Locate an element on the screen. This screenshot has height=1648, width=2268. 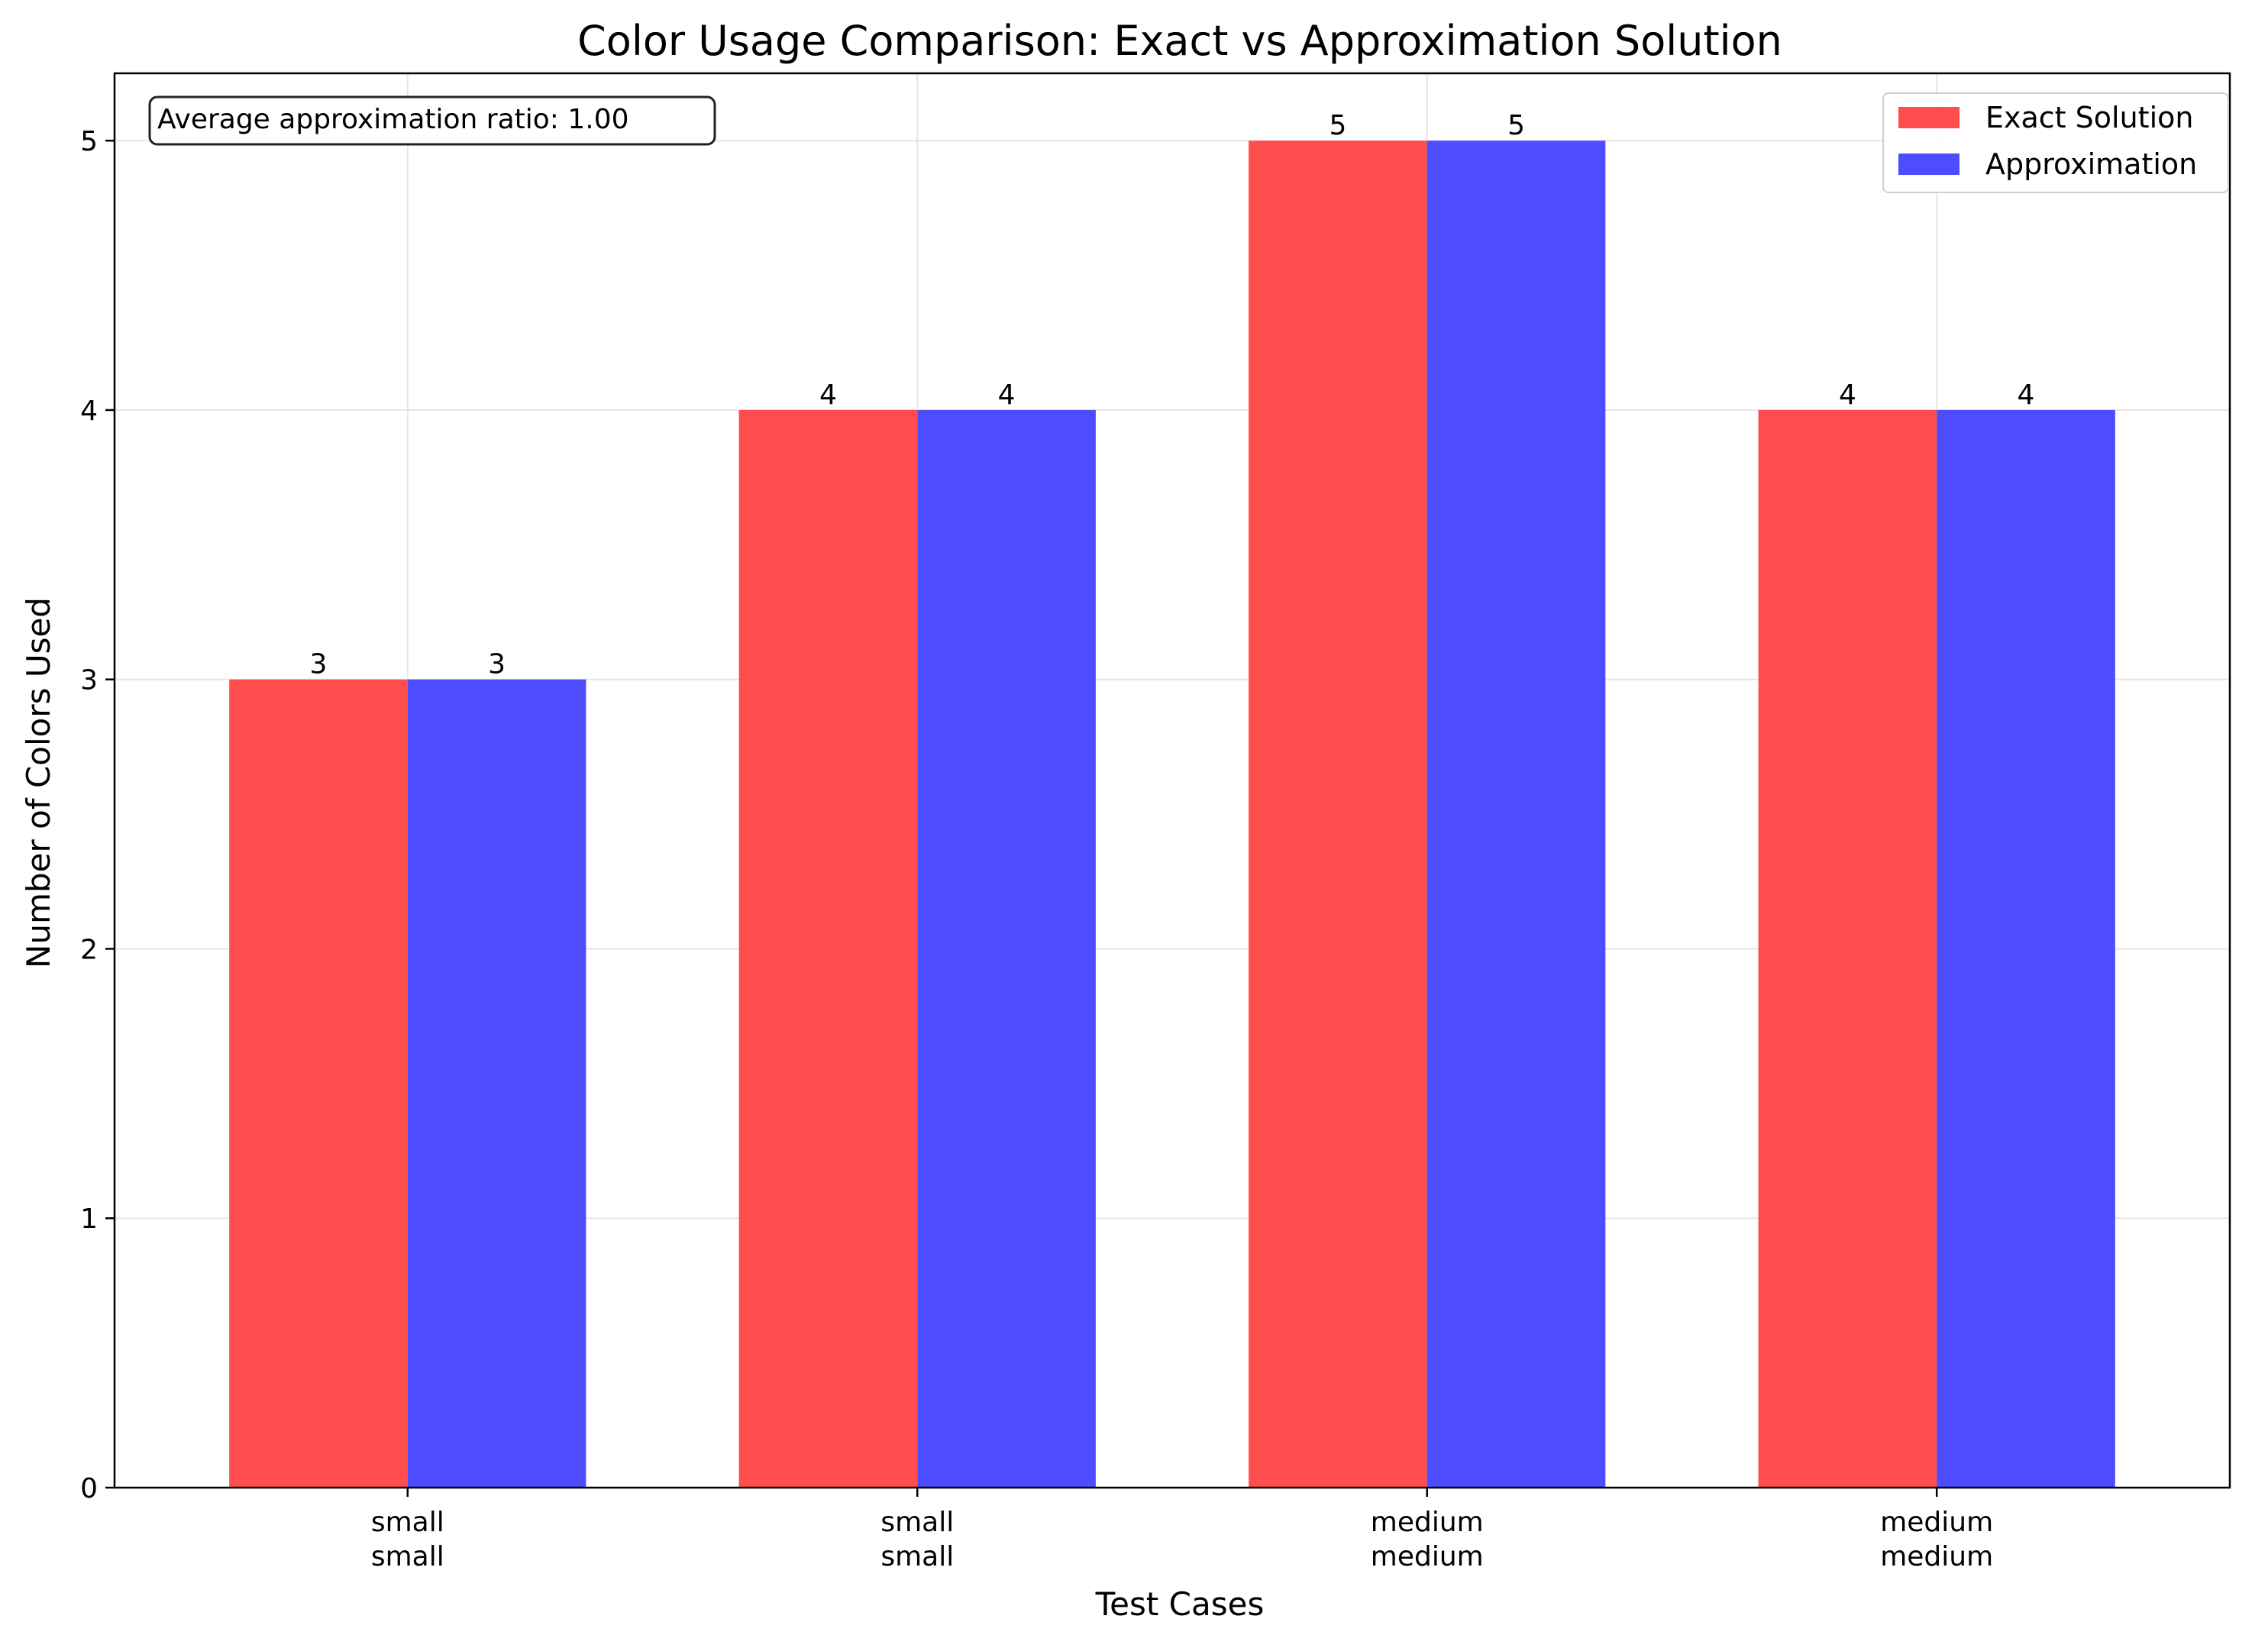
legend-swatch-exact is located at coordinates (1928, 117).